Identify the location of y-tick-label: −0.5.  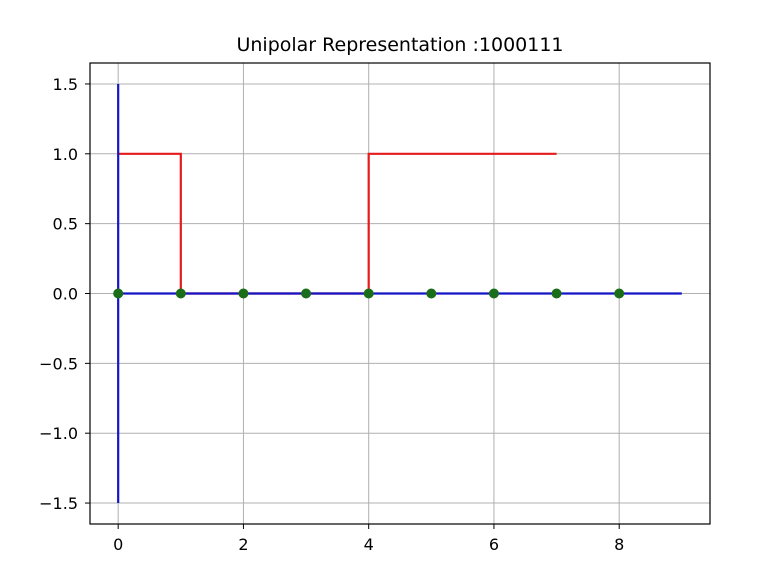
(58, 363).